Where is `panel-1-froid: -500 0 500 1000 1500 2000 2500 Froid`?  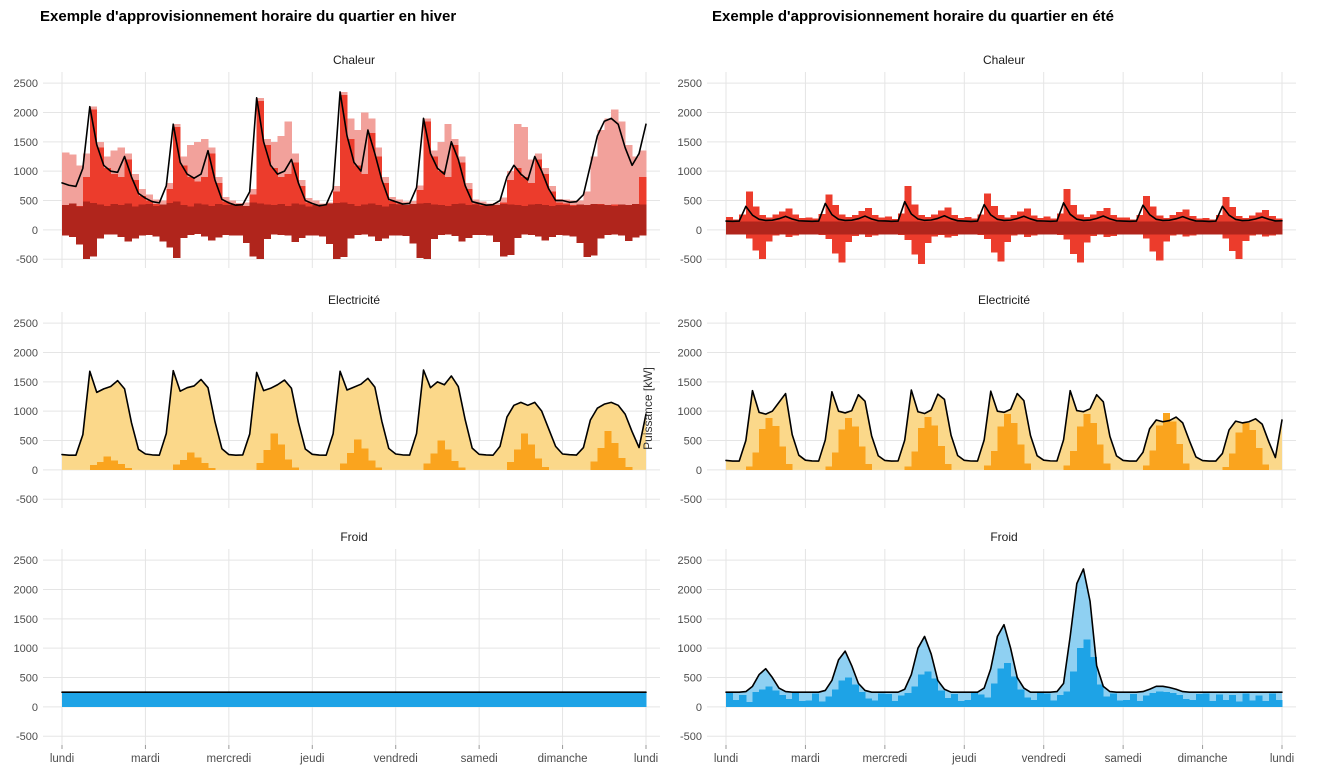
panel-1-froid: -500 0 500 1000 1500 2000 2500 Froid is located at coordinates (987, 637).